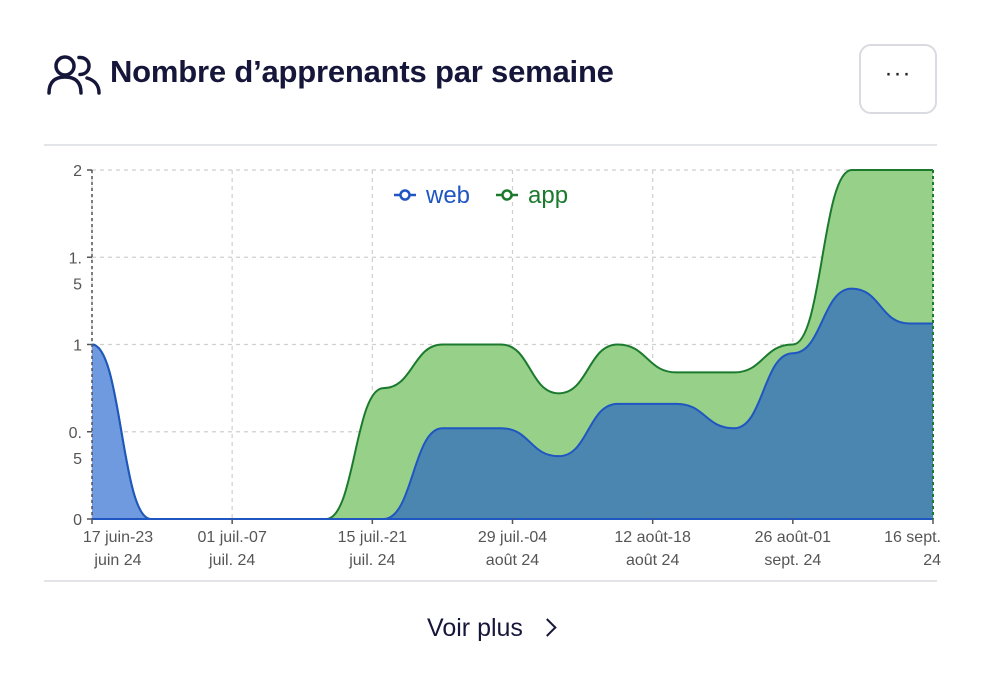 The image size is (981, 690). Describe the element at coordinates (77, 346) in the screenshot. I see `y-tick-label: 1` at that location.